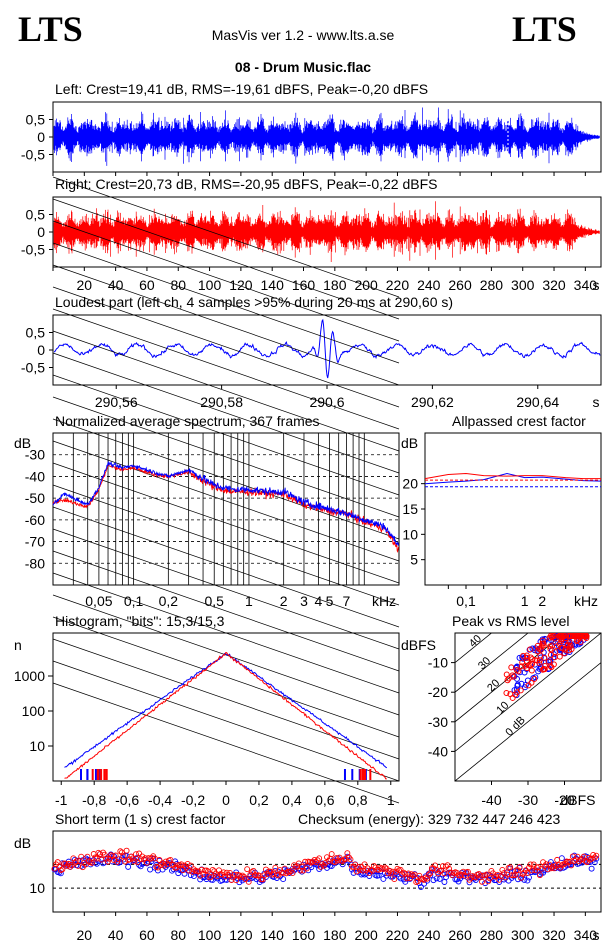  What do you see at coordinates (484, 663) in the screenshot?
I see `peak-rms-diagonal-label: 30` at bounding box center [484, 663].